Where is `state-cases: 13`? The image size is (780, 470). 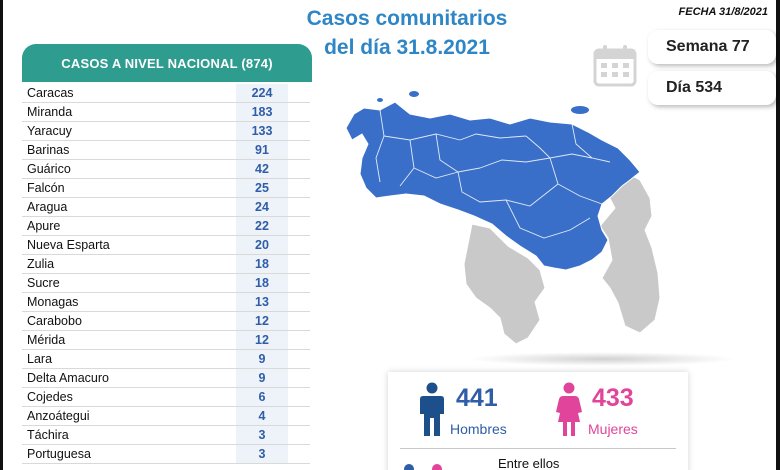 state-cases: 13 is located at coordinates (262, 302).